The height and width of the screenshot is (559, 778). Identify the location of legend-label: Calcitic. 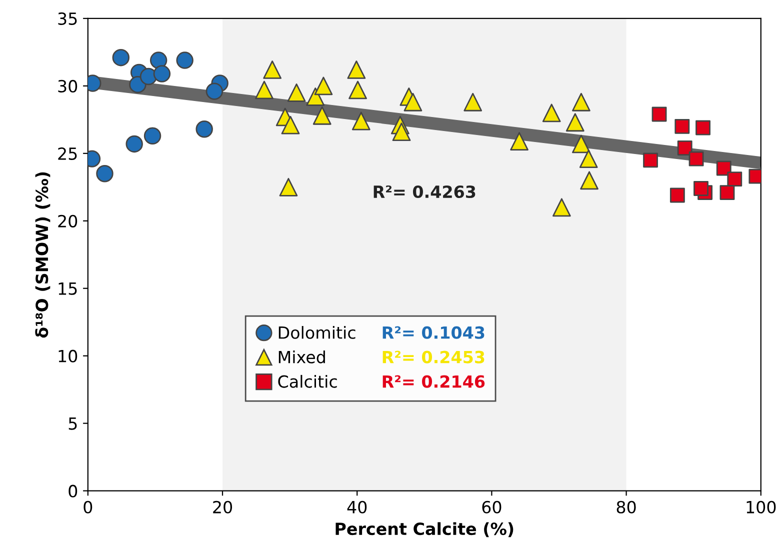
(307, 381).